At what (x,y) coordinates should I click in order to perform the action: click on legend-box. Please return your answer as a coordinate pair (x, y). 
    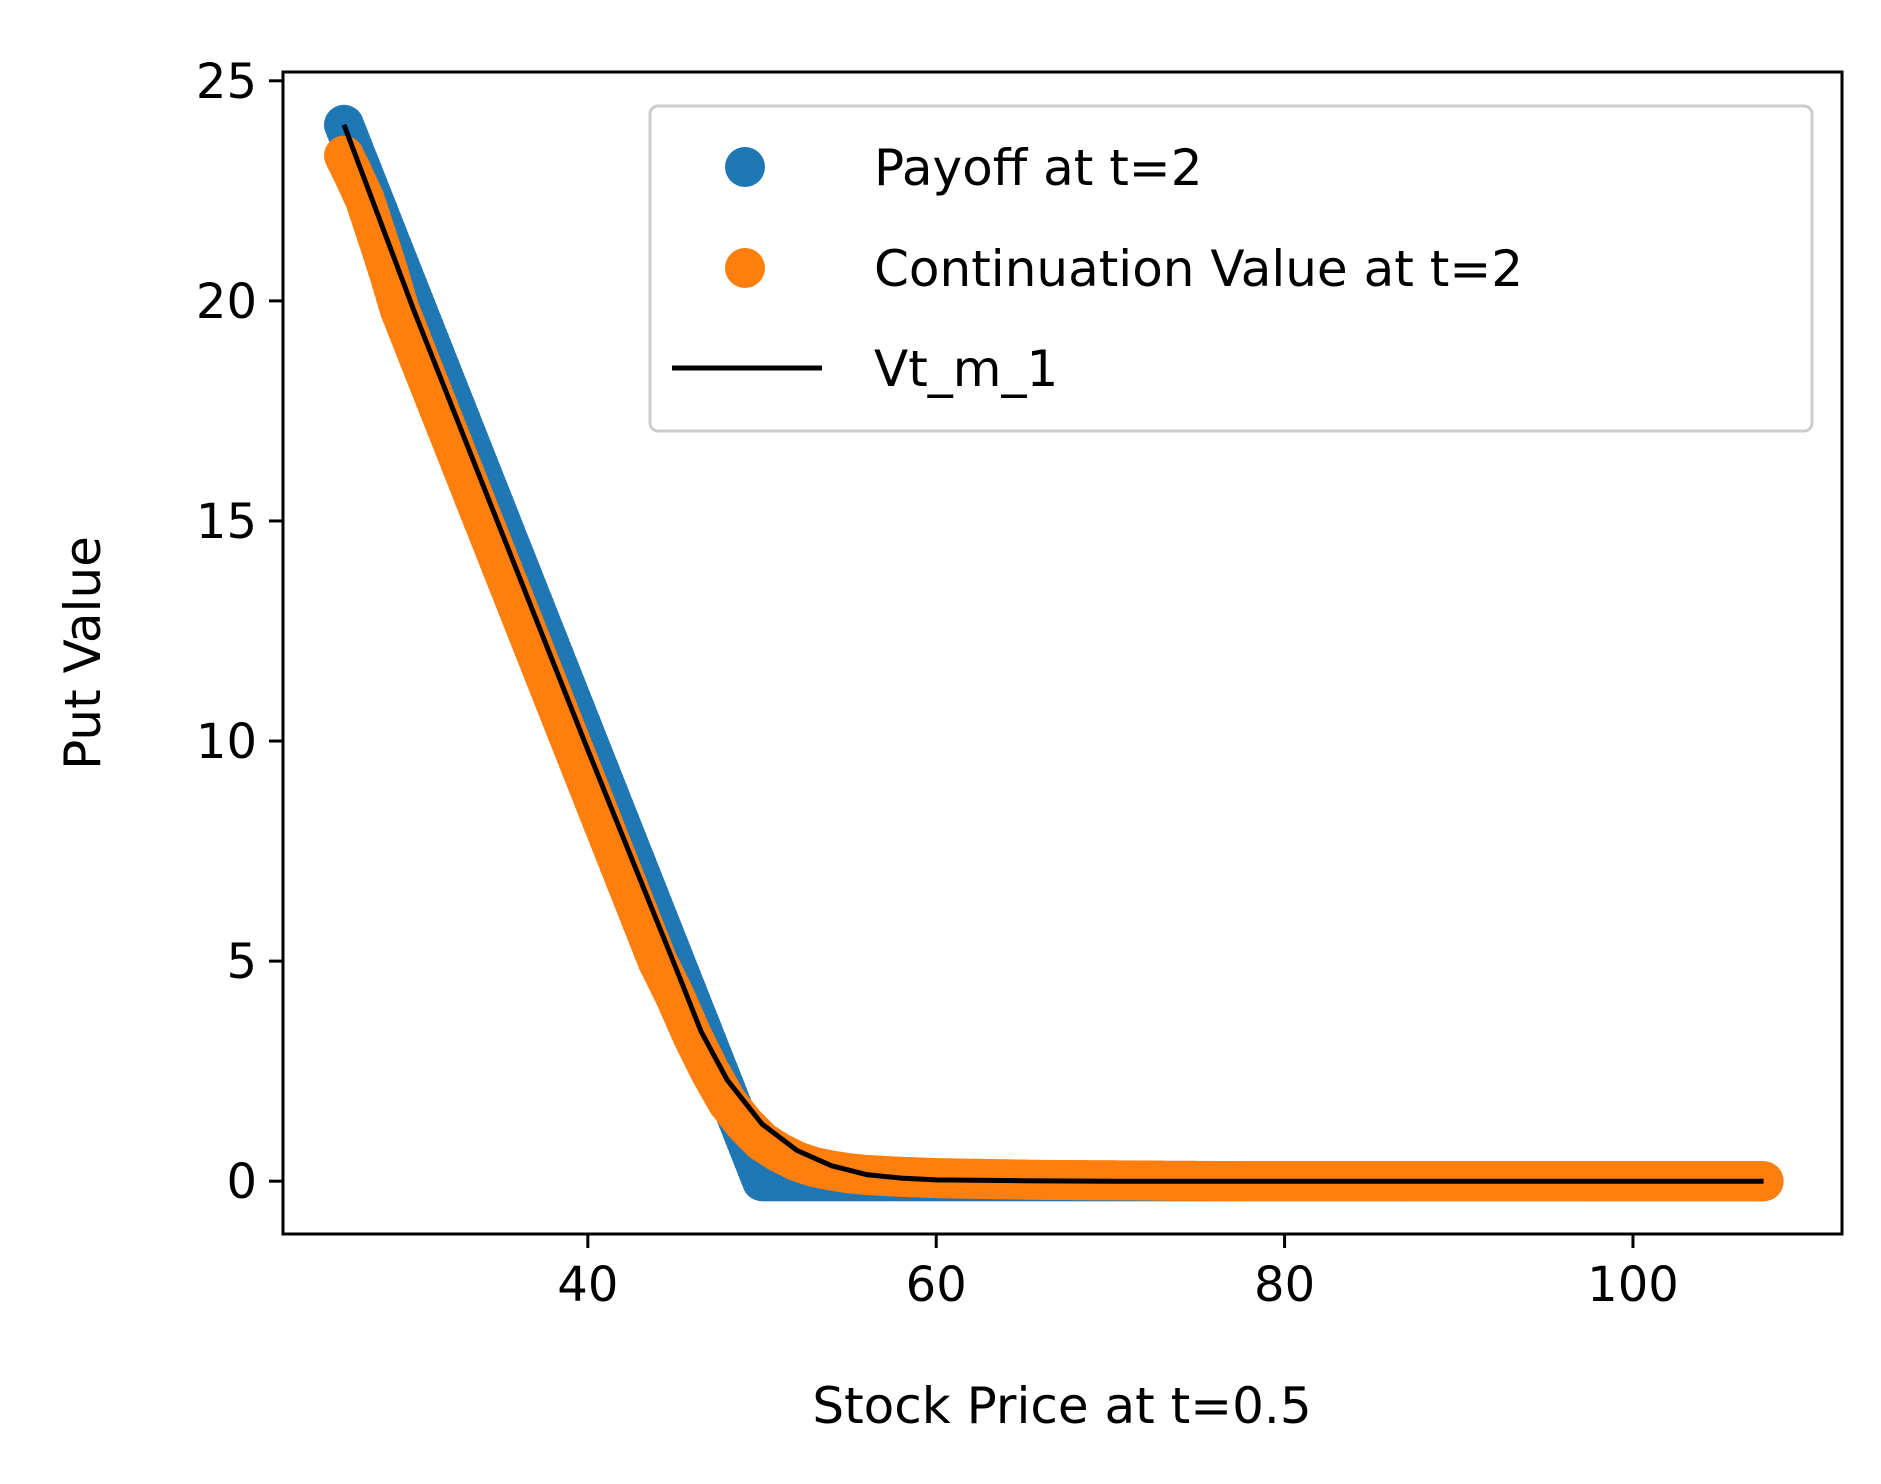
    Looking at the image, I should click on (1231, 268).